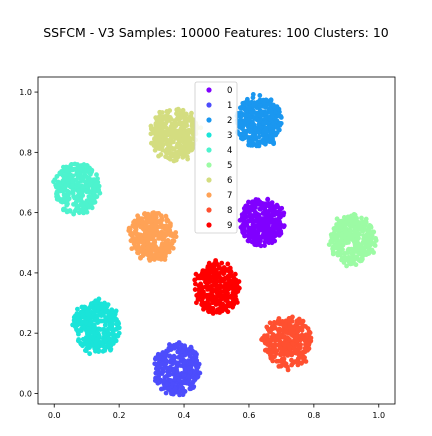 Image resolution: width=432 pixels, height=436 pixels. Describe the element at coordinates (119, 415) in the screenshot. I see `x-tick-label: 0.2` at that location.